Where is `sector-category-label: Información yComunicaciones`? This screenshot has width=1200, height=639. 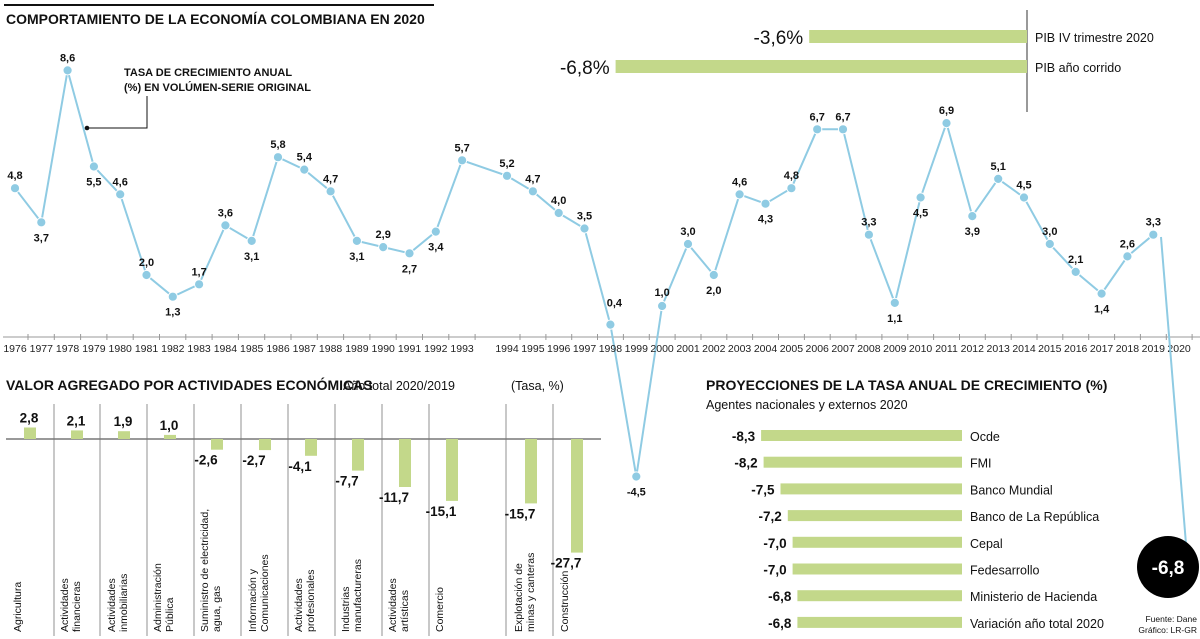 sector-category-label: Información yComunicaciones is located at coordinates (259, 593).